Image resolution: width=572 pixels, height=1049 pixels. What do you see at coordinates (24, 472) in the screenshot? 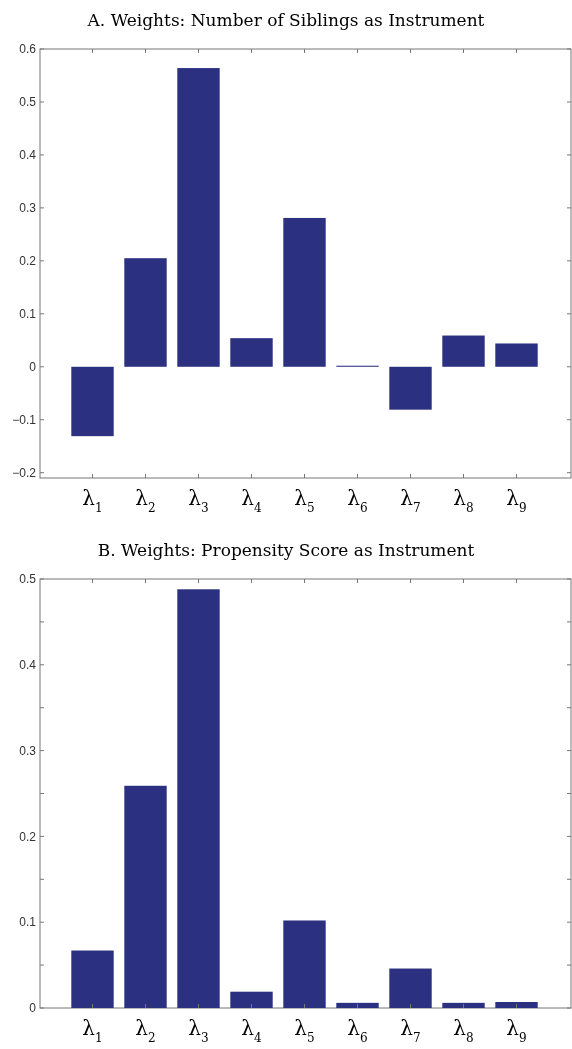
I see `y-tick-label: −0.2` at bounding box center [24, 472].